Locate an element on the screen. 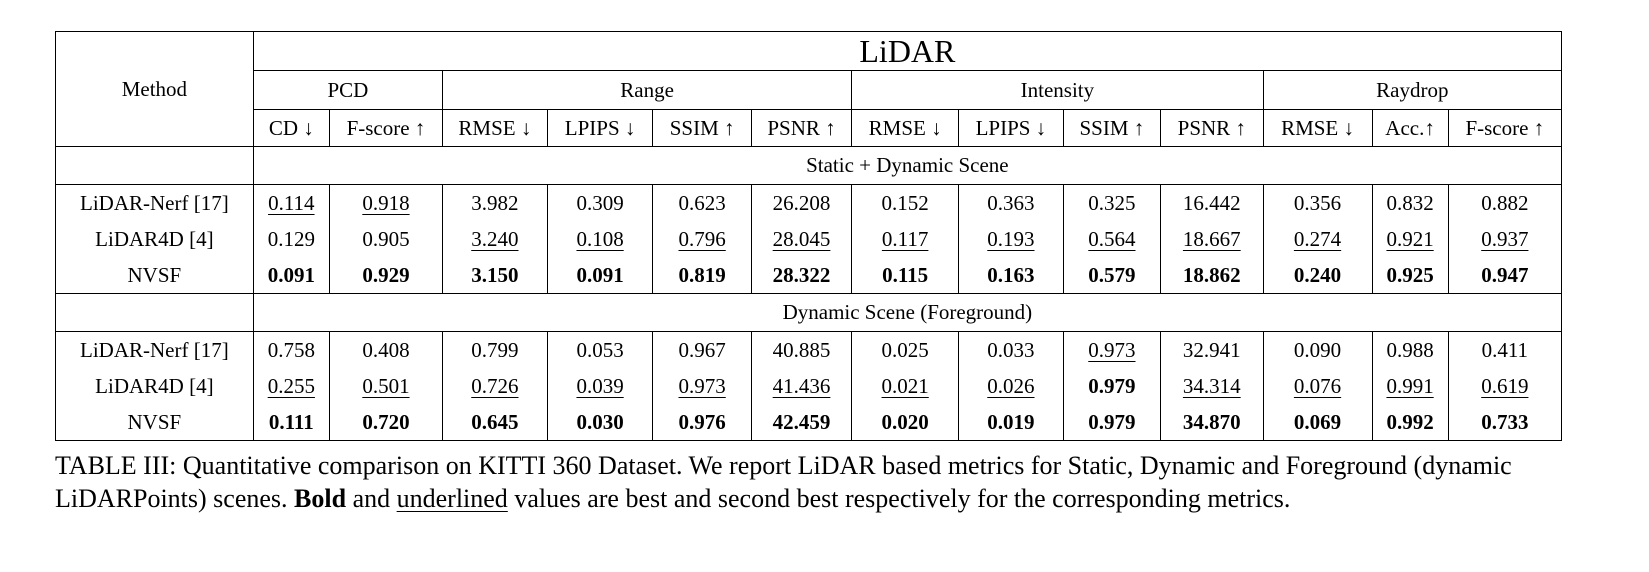  caption-underlined-word: underlined is located at coordinates (452, 498).